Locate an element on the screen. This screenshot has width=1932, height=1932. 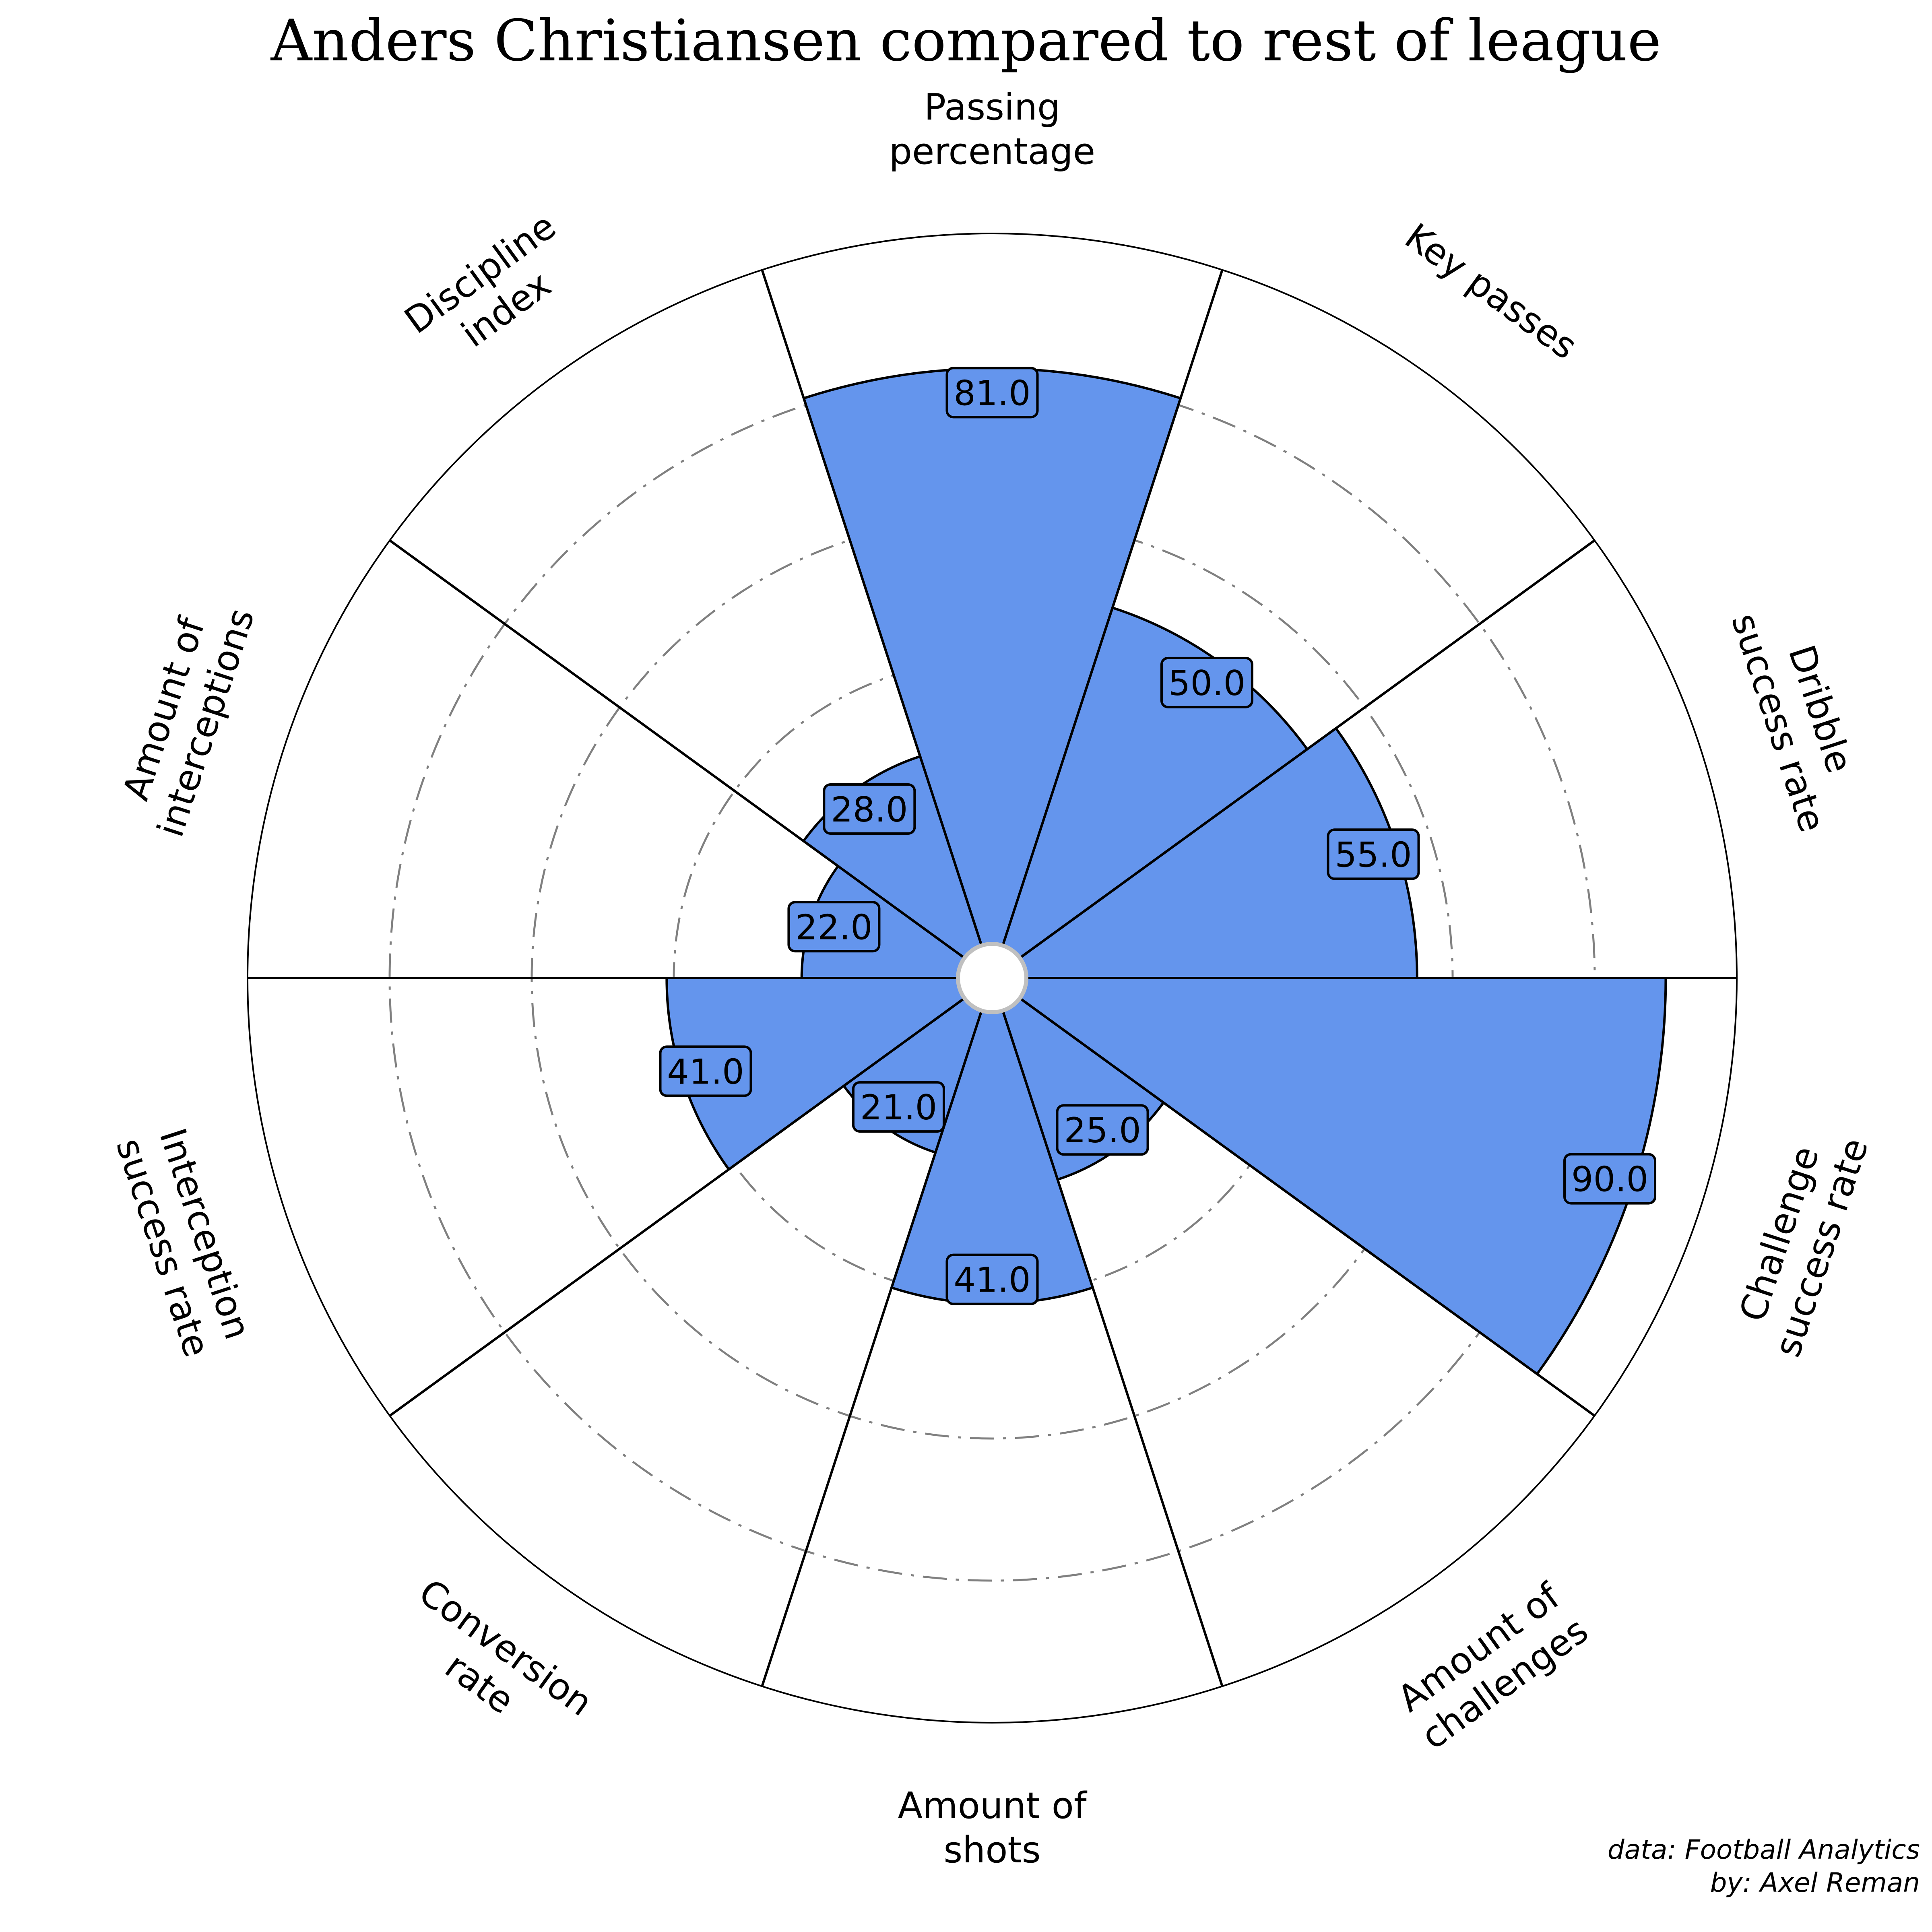
value-text-0: 81.0 is located at coordinates (992, 393).